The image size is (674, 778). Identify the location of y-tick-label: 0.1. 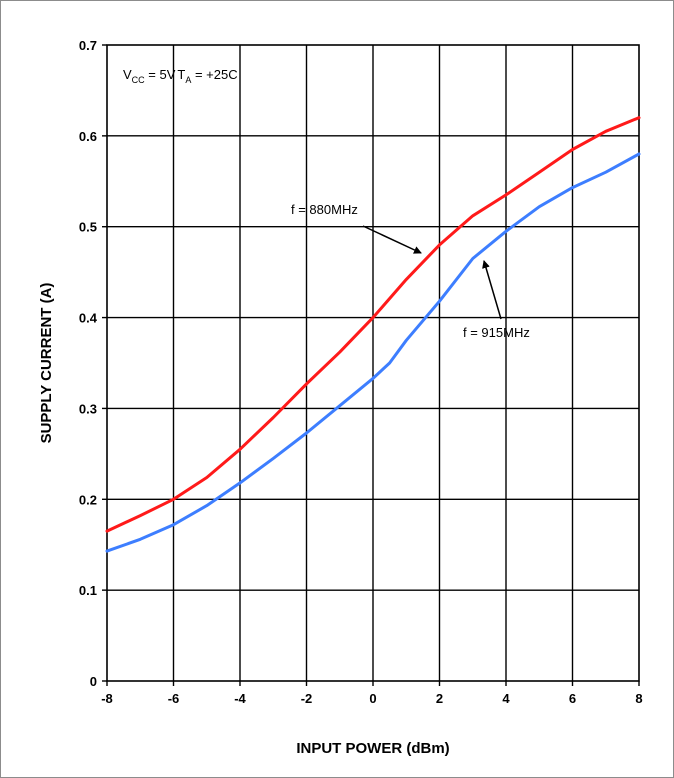
(88, 590).